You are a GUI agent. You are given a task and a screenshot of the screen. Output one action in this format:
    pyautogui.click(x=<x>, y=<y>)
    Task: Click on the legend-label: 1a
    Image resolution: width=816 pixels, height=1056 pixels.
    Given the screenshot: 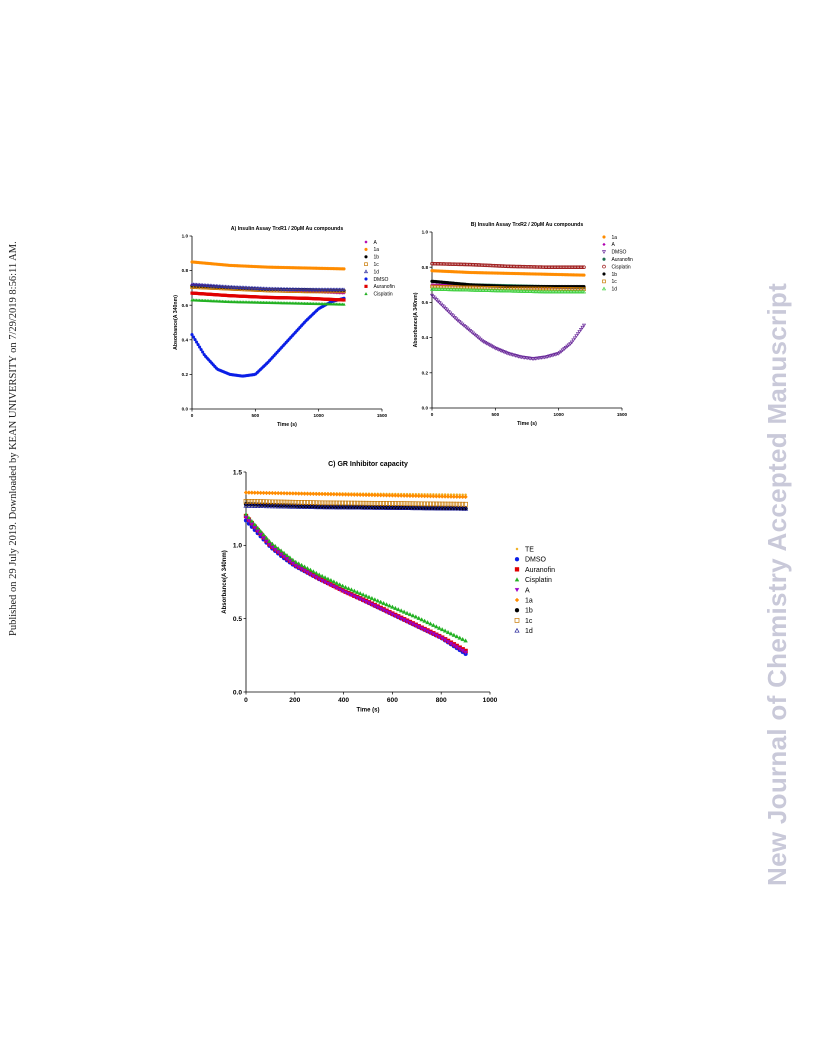 What is the action you would take?
    pyautogui.click(x=529, y=600)
    